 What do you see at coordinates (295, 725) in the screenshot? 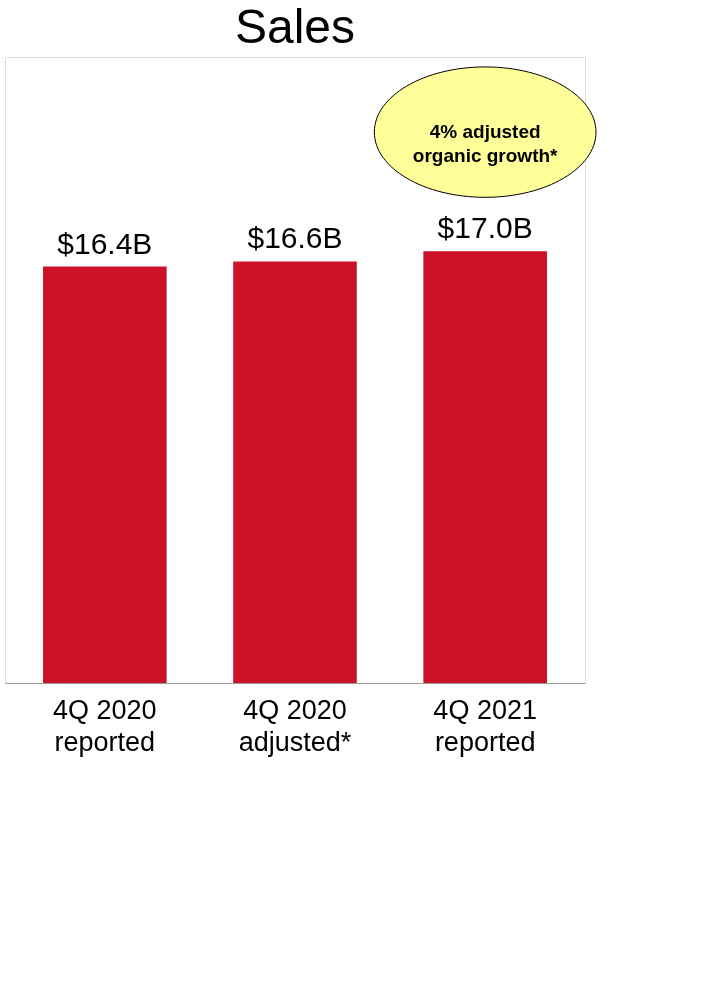
I see `x-tick-label: 4Q 2020 adjusted*` at bounding box center [295, 725].